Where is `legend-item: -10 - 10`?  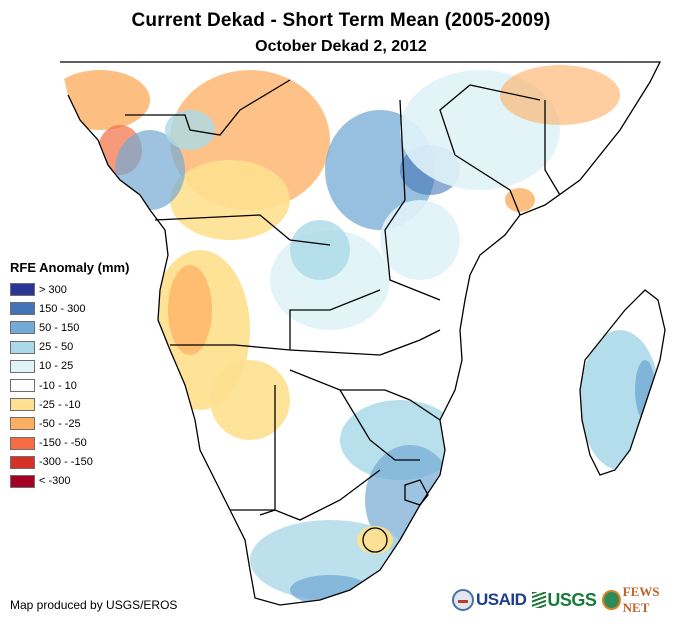
legend-item: -10 - 10 is located at coordinates (69, 385).